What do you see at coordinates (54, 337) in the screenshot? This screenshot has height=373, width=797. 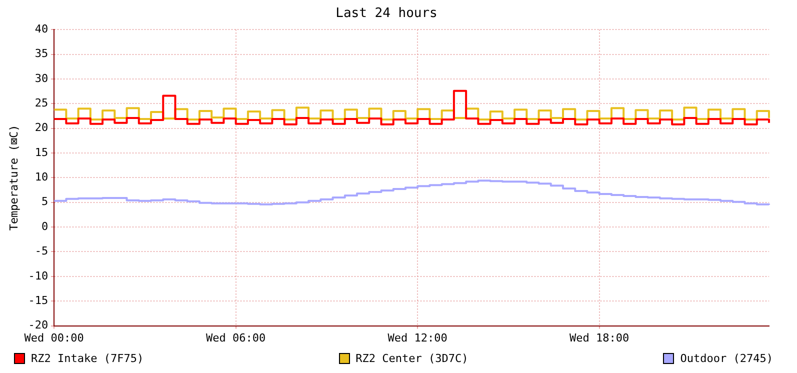 I see `x-tick-label: Wed 00:00` at bounding box center [54, 337].